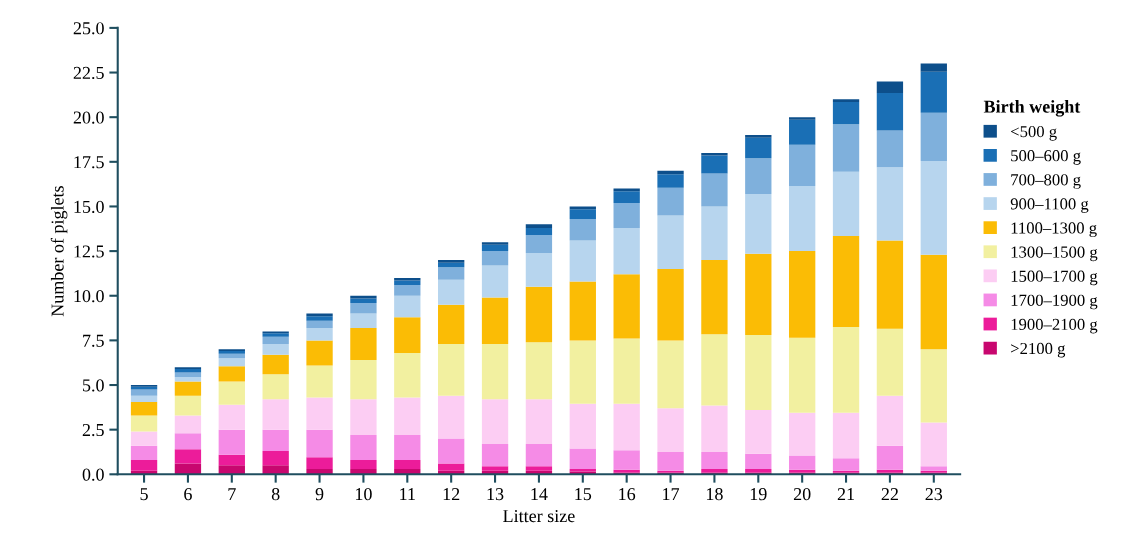 This screenshot has height=558, width=1143. Describe the element at coordinates (144, 494) in the screenshot. I see `x-tick-label: 5` at that location.